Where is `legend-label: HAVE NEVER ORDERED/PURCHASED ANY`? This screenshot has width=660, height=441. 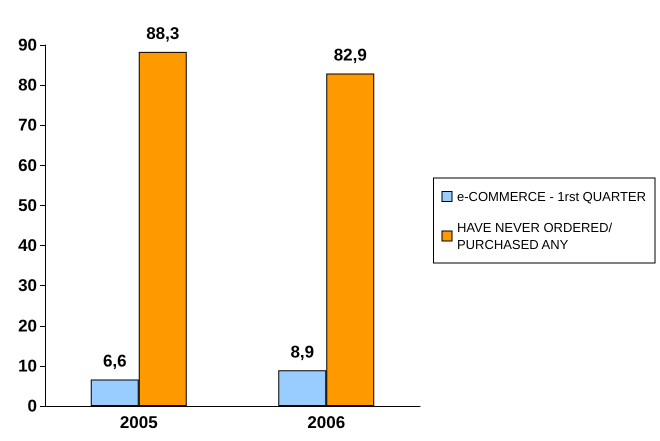
legend-label: HAVE NEVER ORDERED/PURCHASED ANY is located at coordinates (534, 236).